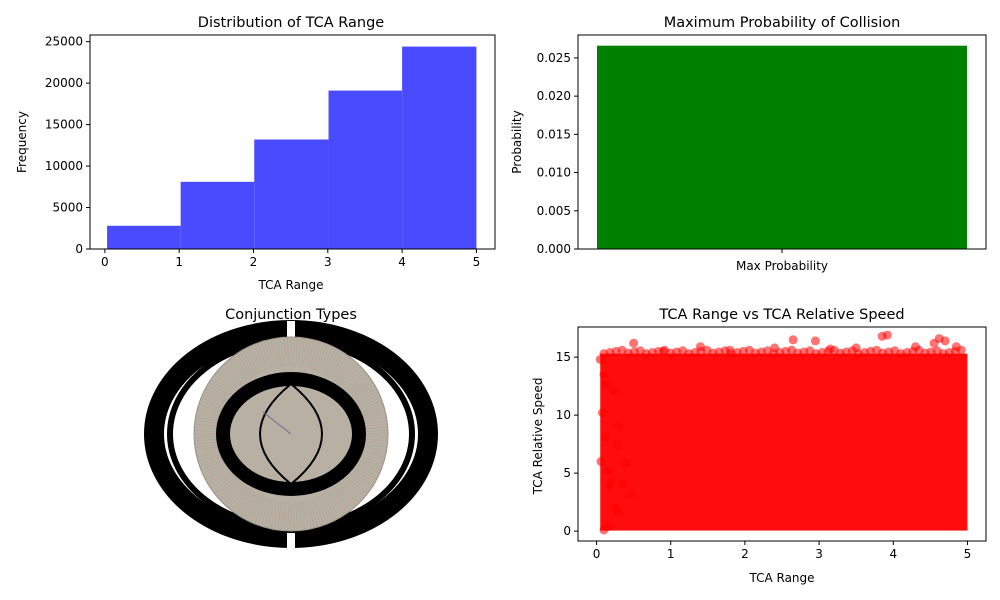 This screenshot has width=1000, height=600. I want to click on scatter-ytick-label: 5, so click(567, 473).